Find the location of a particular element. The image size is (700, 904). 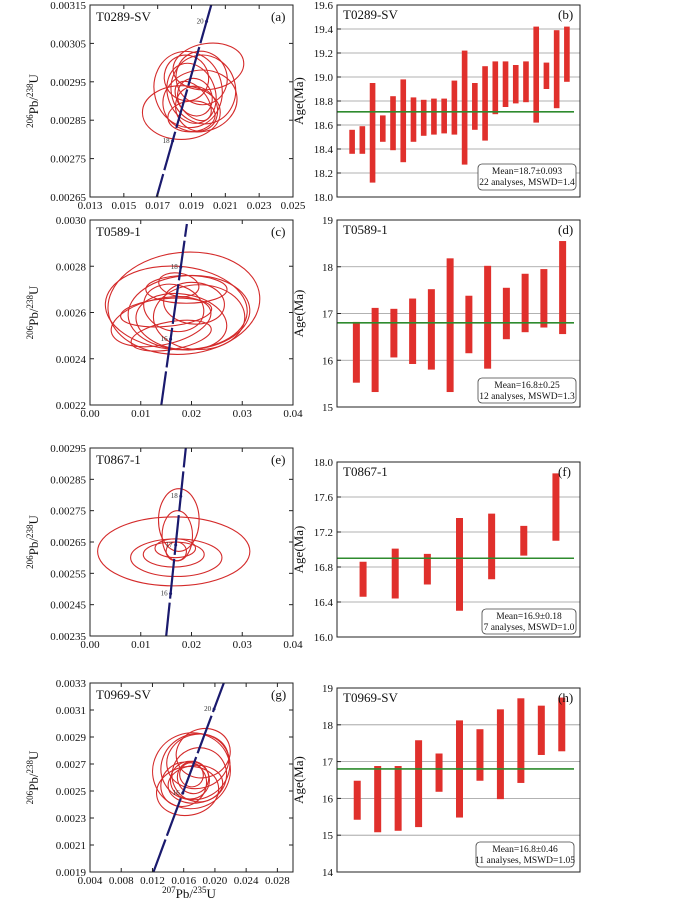

concordia-age-label: 20 is located at coordinates (208, 709).